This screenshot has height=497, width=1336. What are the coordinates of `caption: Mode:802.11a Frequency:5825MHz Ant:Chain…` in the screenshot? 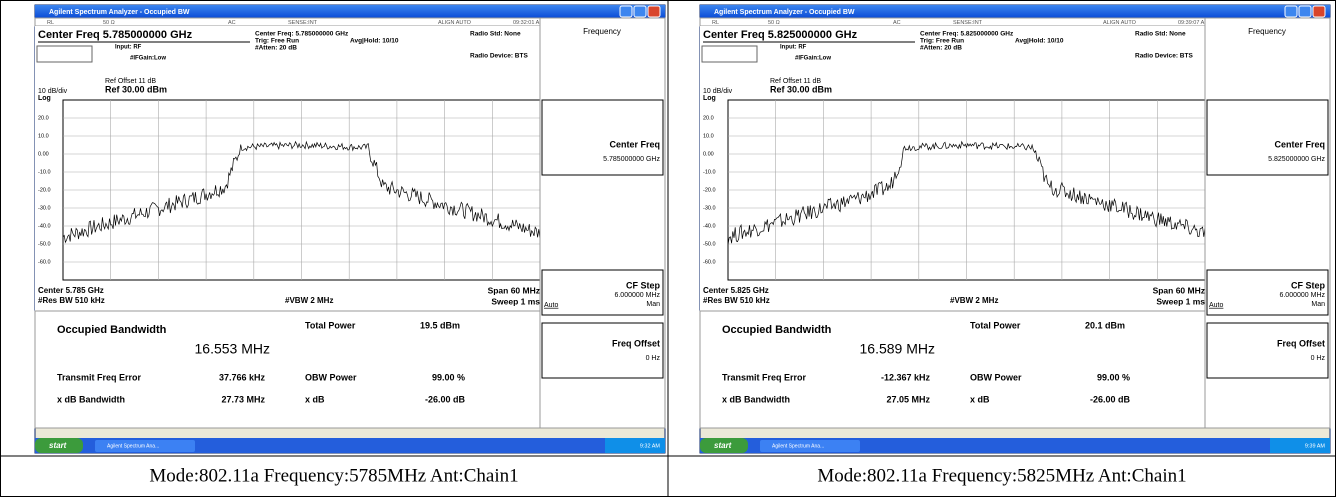 It's located at (1001, 475).